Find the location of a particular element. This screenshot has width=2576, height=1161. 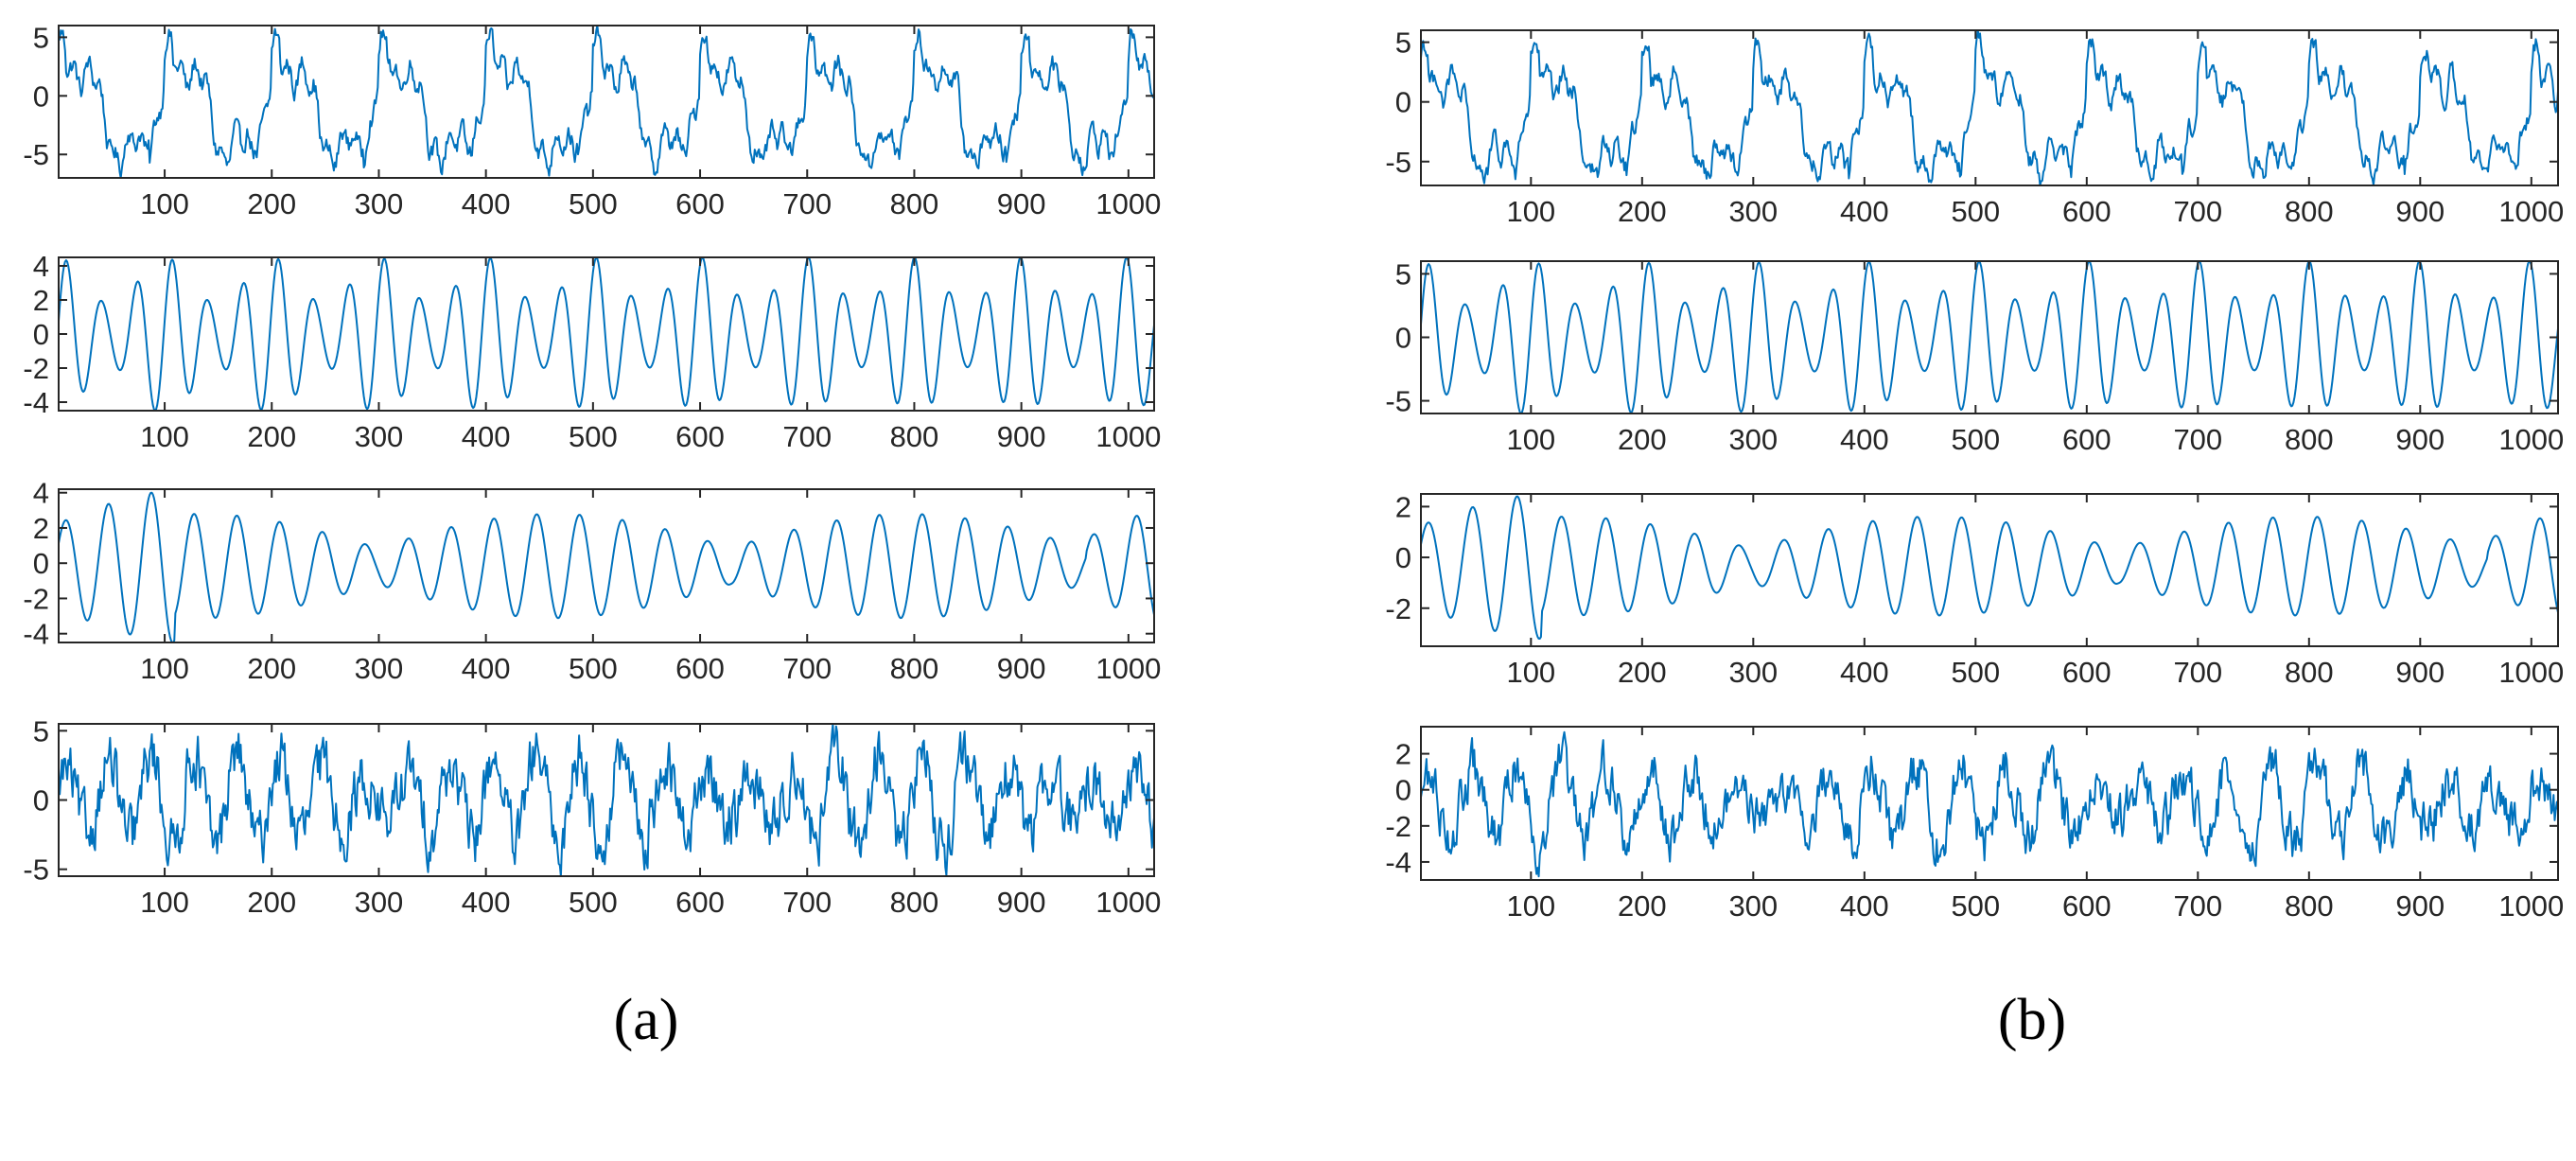

subplot-a1: 100 200 300 400 500 600 700 800 900 1000 -5 0 5 is located at coordinates (592, 120).